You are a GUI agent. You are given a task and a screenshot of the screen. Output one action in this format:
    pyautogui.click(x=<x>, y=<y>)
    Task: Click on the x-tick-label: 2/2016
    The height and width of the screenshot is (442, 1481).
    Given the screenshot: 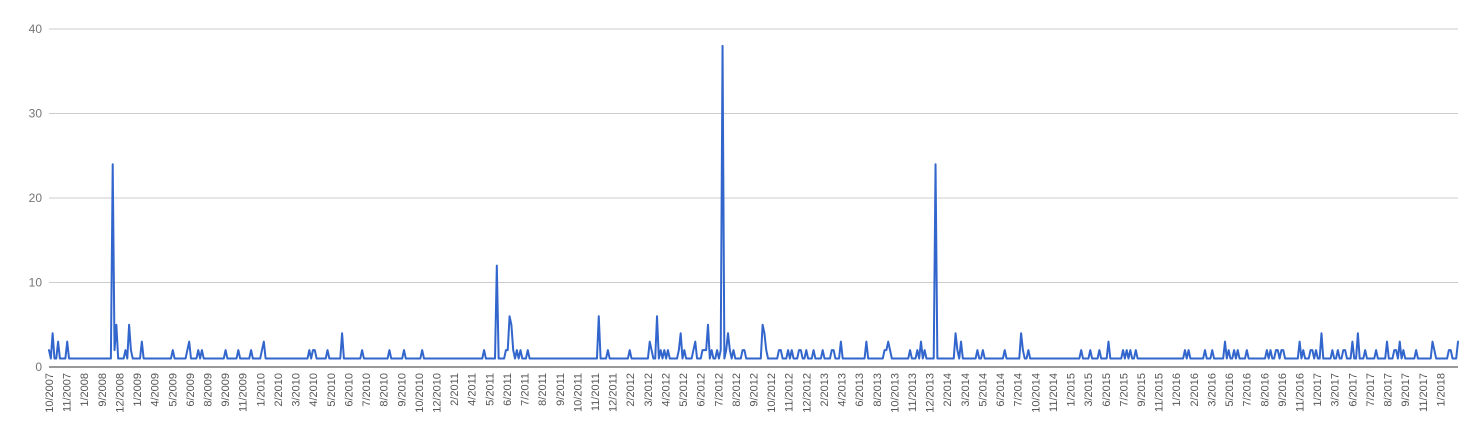 What is the action you would take?
    pyautogui.click(x=1195, y=390)
    